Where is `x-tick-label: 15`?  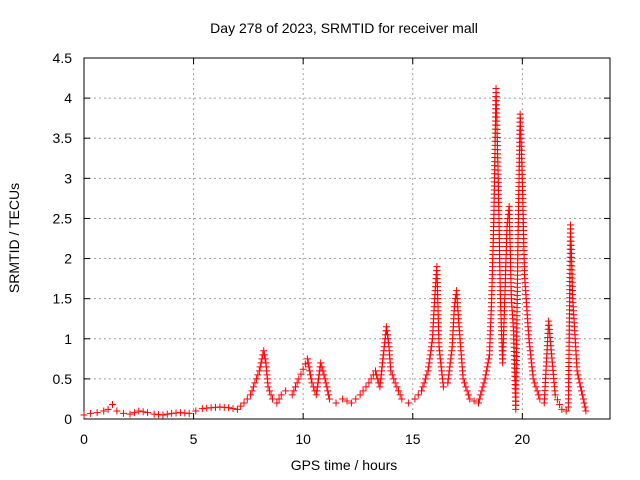
x-tick-label: 15 is located at coordinates (413, 439).